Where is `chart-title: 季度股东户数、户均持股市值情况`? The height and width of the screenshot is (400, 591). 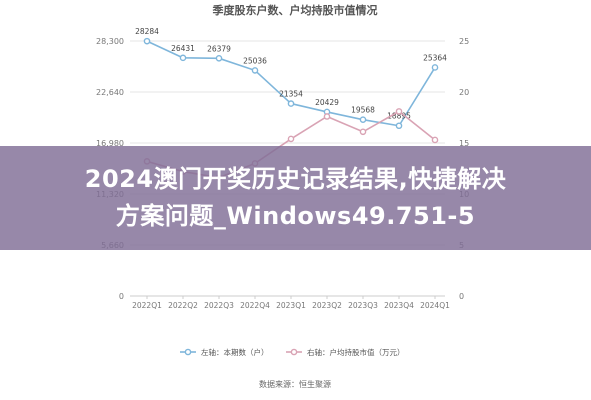
chart-title: 季度股东户数、户均持股市值情况 is located at coordinates (295, 10).